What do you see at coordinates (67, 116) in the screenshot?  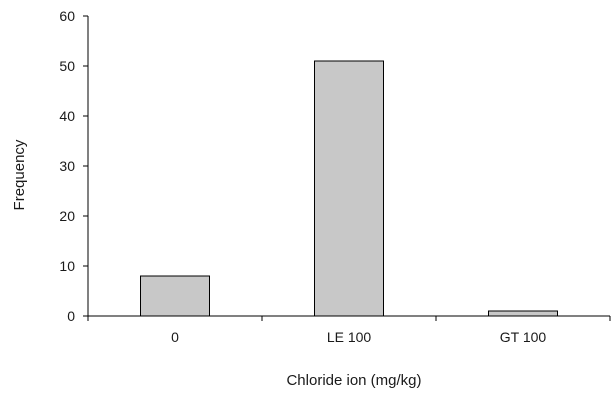 I see `y-tick-label: 40` at bounding box center [67, 116].